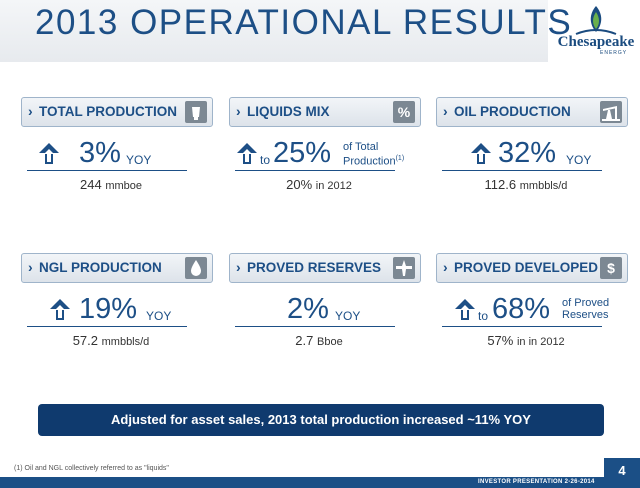  I want to click on card-label-box: › LIQUIDS MIX %, so click(325, 112).